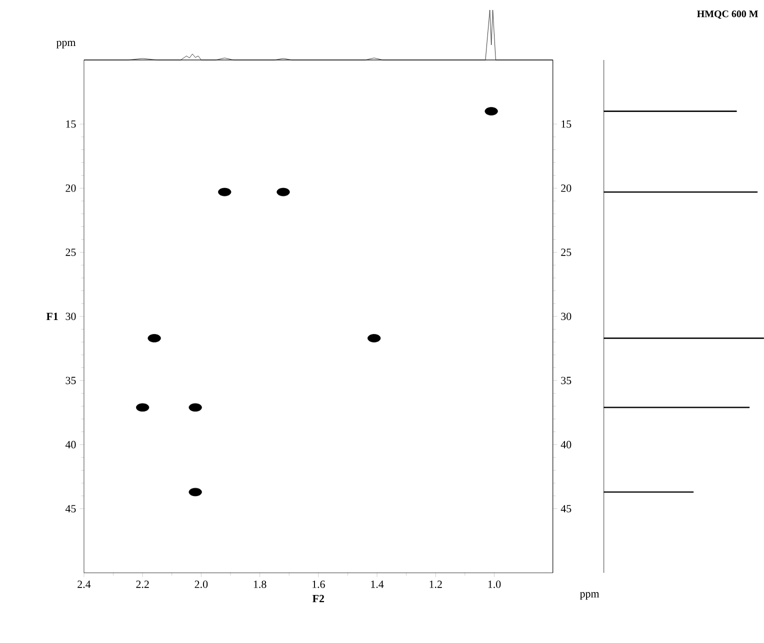 The image size is (764, 643). I want to click on y2-tick-label: 35, so click(566, 380).